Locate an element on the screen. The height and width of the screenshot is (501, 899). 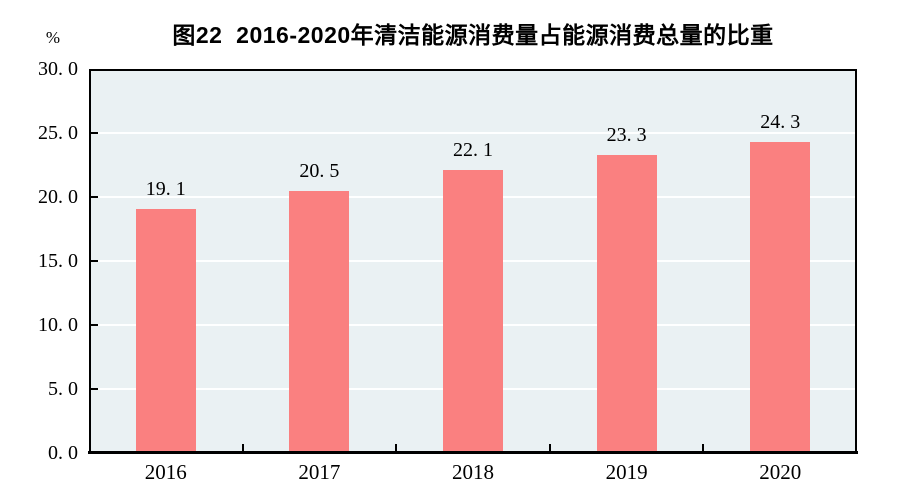
y-tick-label: 15. 0 is located at coordinates (58, 261).